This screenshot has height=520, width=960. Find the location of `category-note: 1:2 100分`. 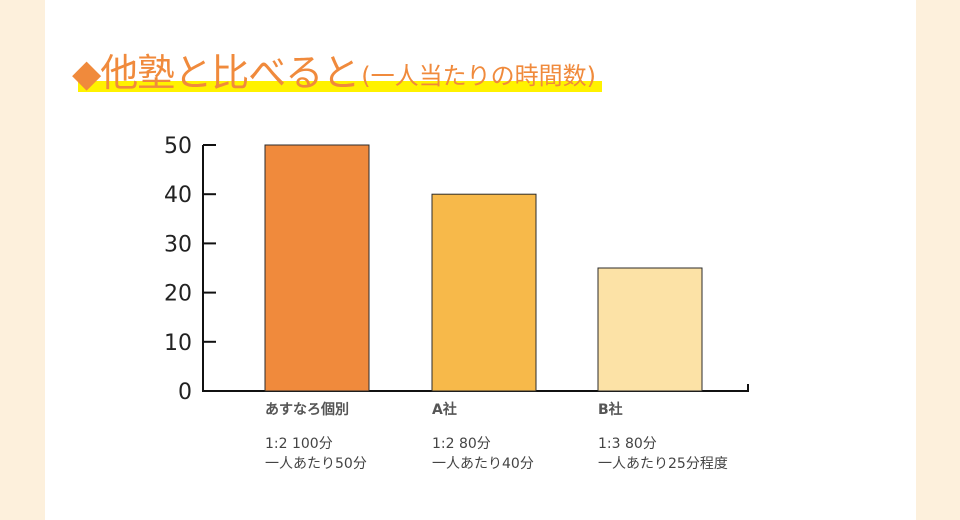

category-note: 1:2 100分 is located at coordinates (299, 444).